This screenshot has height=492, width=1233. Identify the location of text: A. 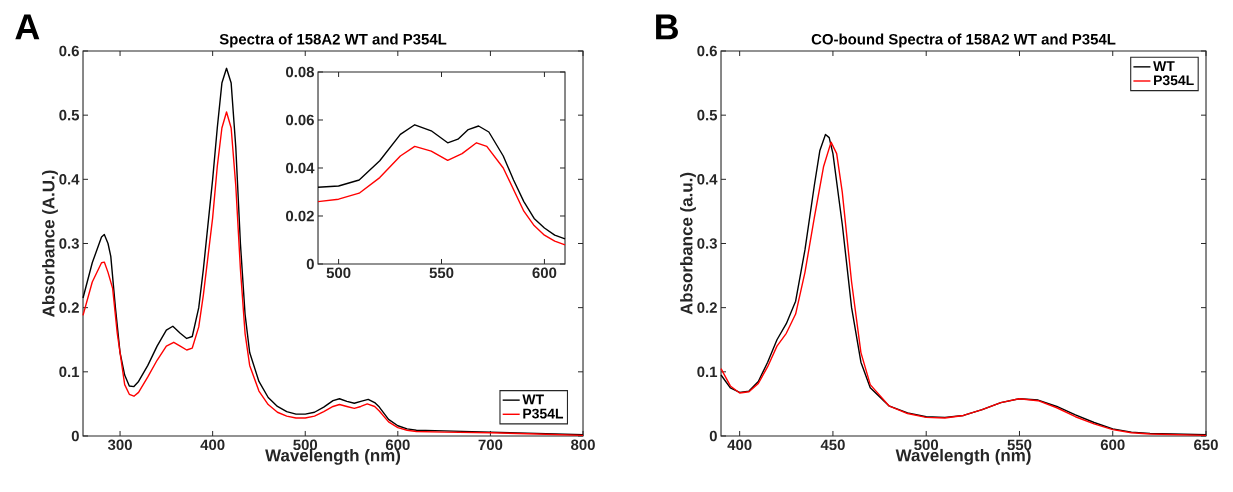
(27, 27).